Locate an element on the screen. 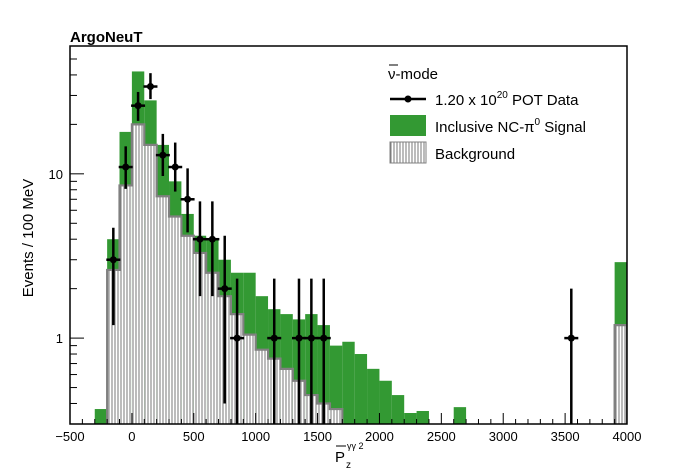 Image resolution: width=696 pixels, height=472 pixels. x-tick-label: 0 is located at coordinates (131, 436).